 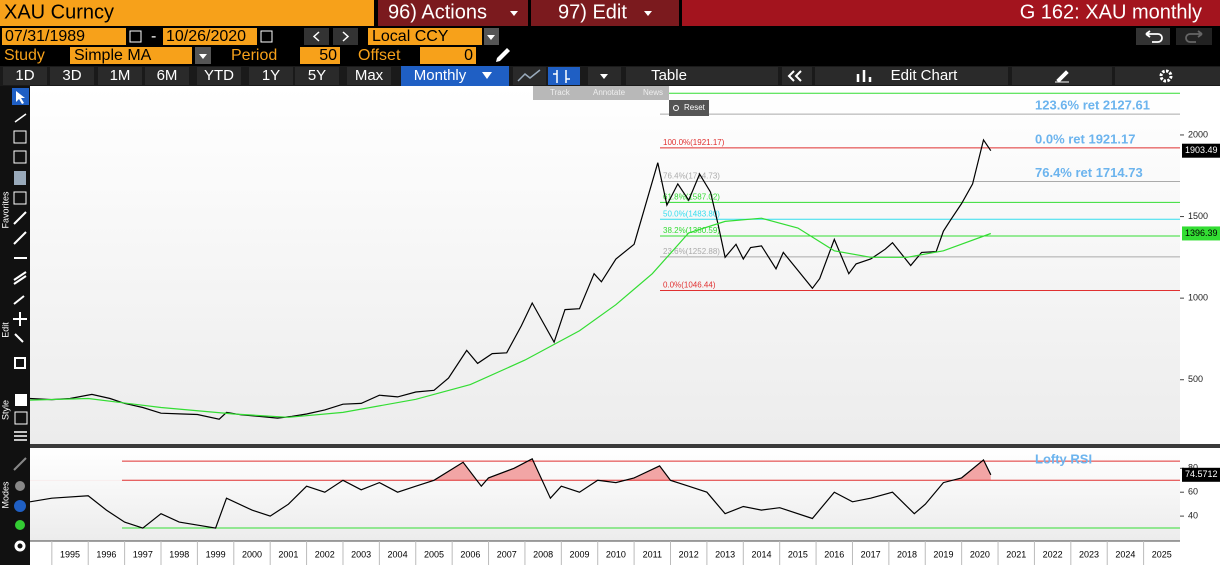 What do you see at coordinates (689, 108) in the screenshot?
I see `reset-button` at bounding box center [689, 108].